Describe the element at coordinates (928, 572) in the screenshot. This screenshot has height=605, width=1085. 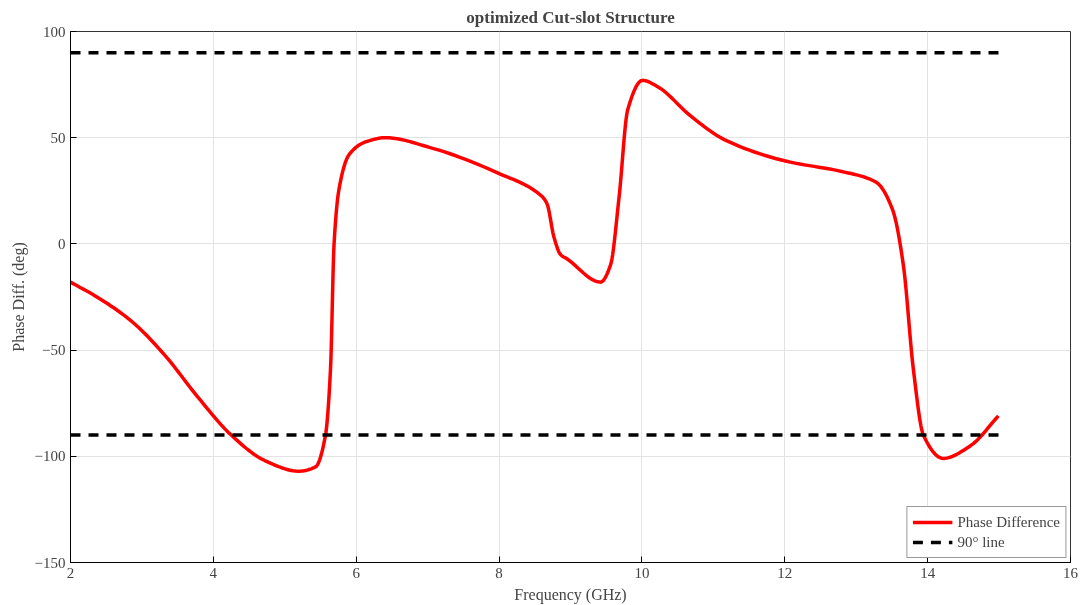
I see `x-tick-label: 14` at that location.